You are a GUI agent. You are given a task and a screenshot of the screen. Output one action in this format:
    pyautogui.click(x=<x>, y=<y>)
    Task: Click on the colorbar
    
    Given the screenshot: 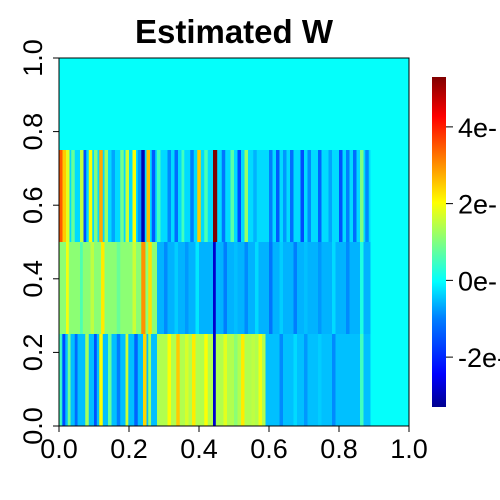 What is the action you would take?
    pyautogui.click(x=439, y=242)
    